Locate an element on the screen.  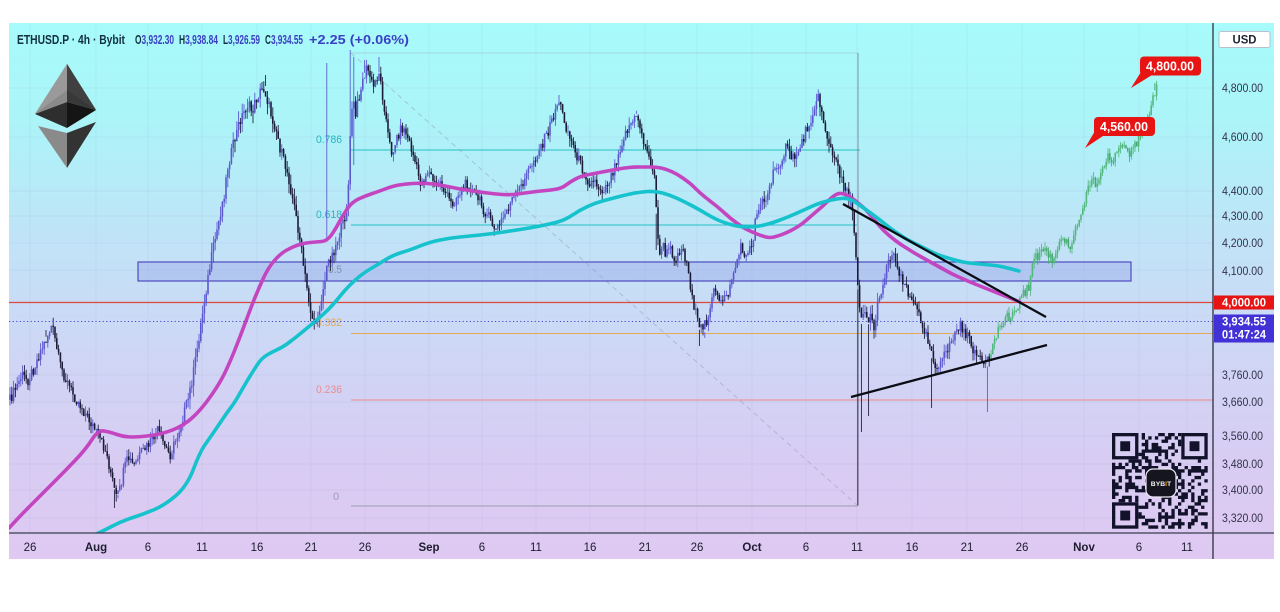
svg-text: O3,932.30 is located at coordinates (154, 39).